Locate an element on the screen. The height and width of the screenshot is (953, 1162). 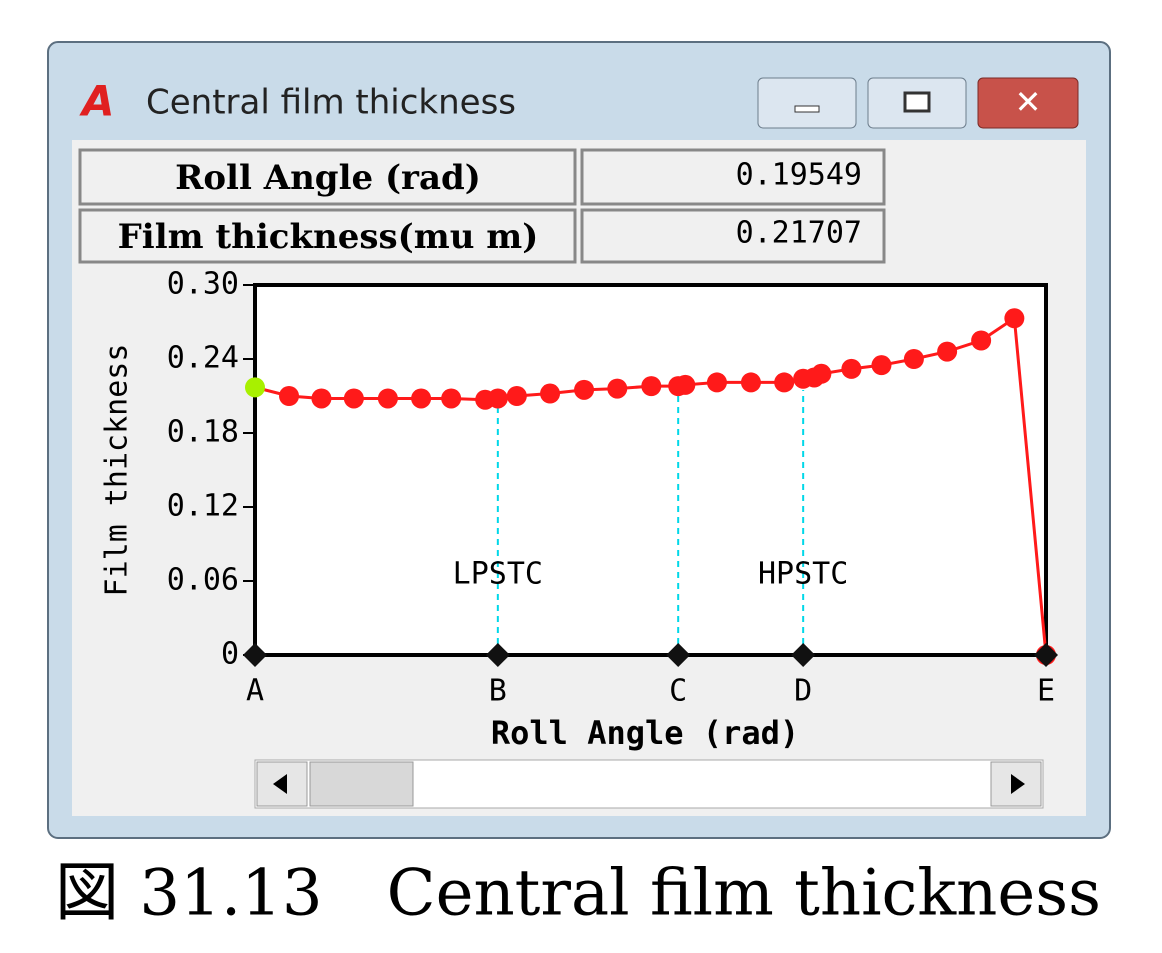
window-title: Central film thickness is located at coordinates (331, 103).